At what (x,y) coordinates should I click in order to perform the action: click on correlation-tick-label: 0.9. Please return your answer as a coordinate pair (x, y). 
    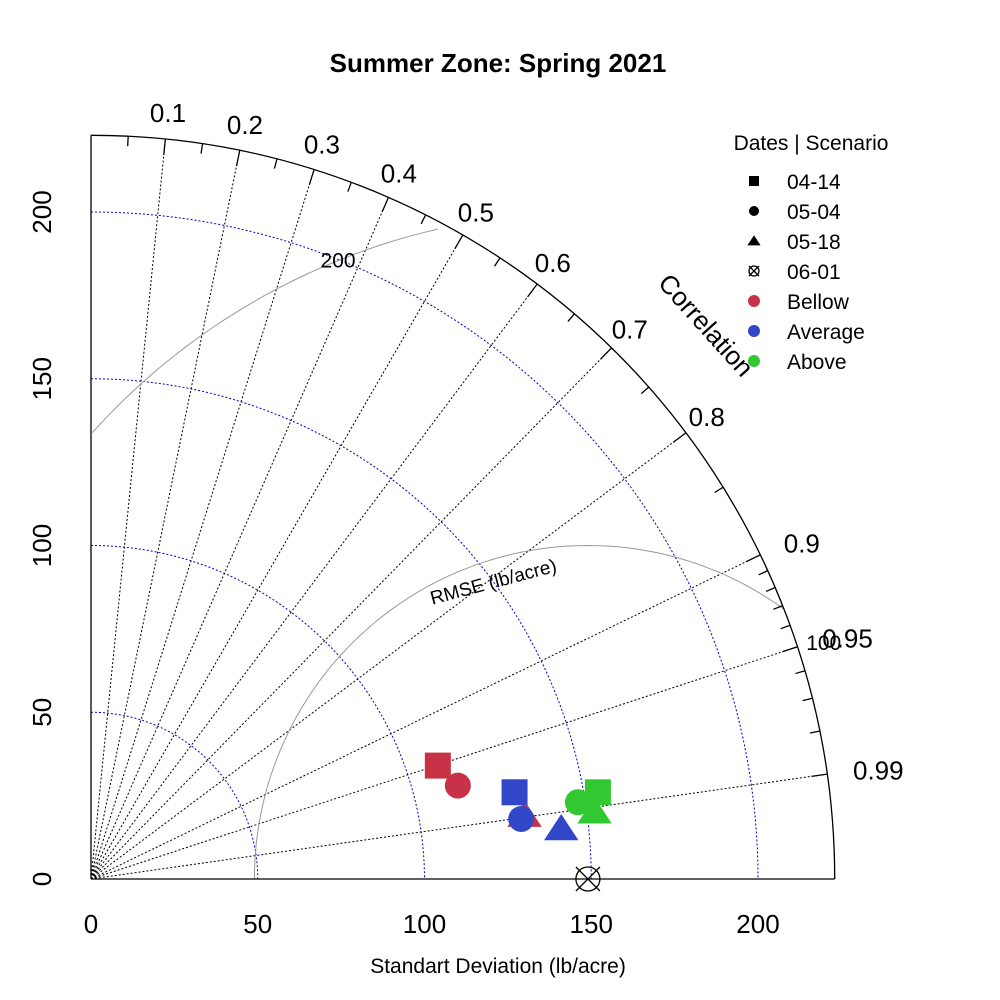
    Looking at the image, I should click on (802, 543).